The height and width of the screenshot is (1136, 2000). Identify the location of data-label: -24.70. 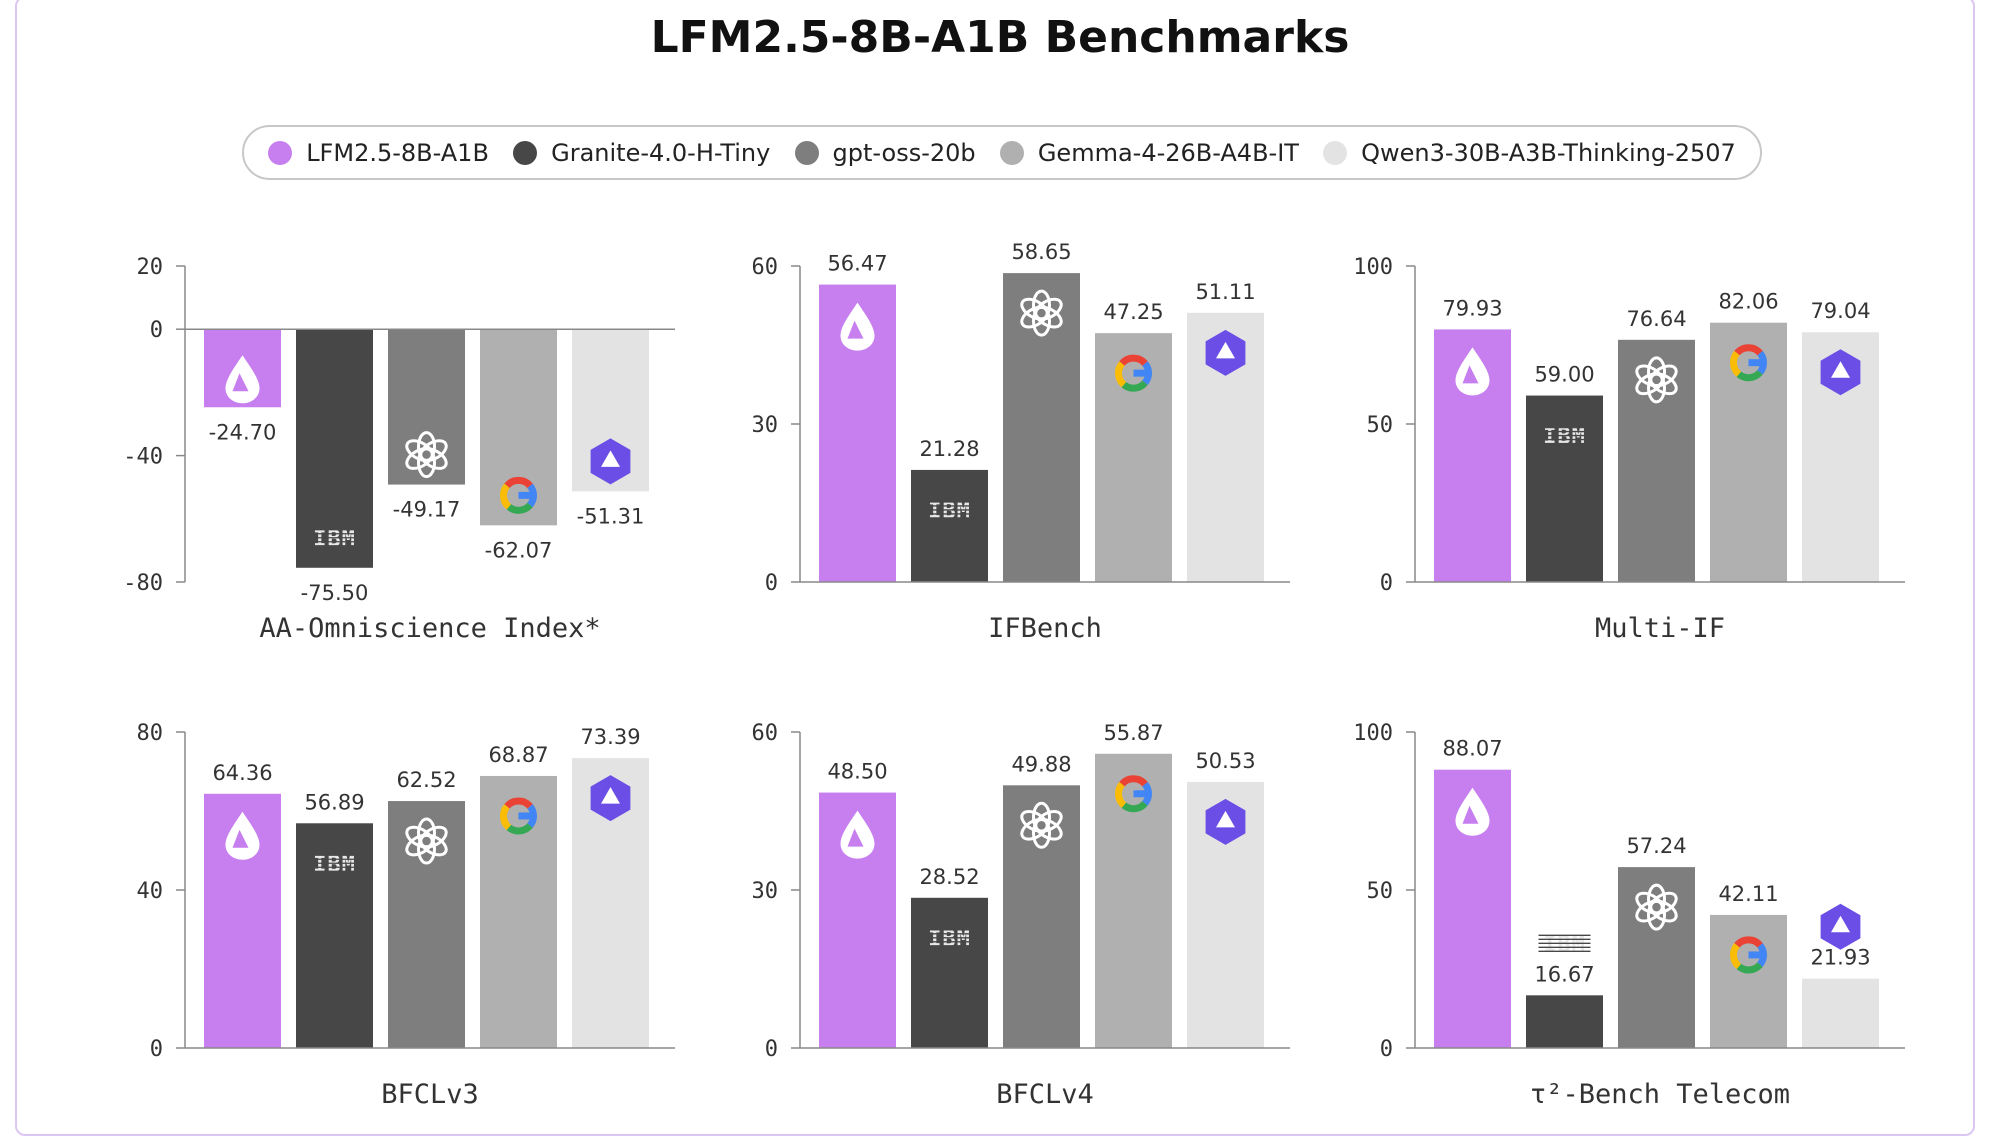
(243, 432).